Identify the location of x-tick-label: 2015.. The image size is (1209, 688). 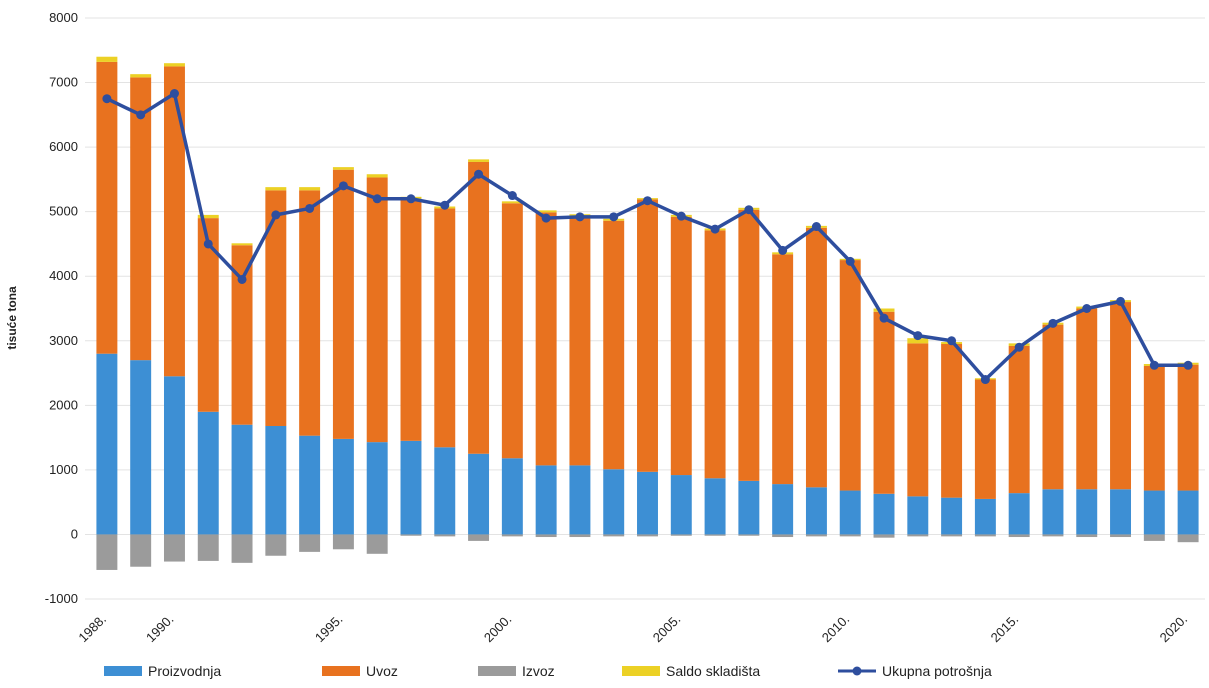
(1005, 629).